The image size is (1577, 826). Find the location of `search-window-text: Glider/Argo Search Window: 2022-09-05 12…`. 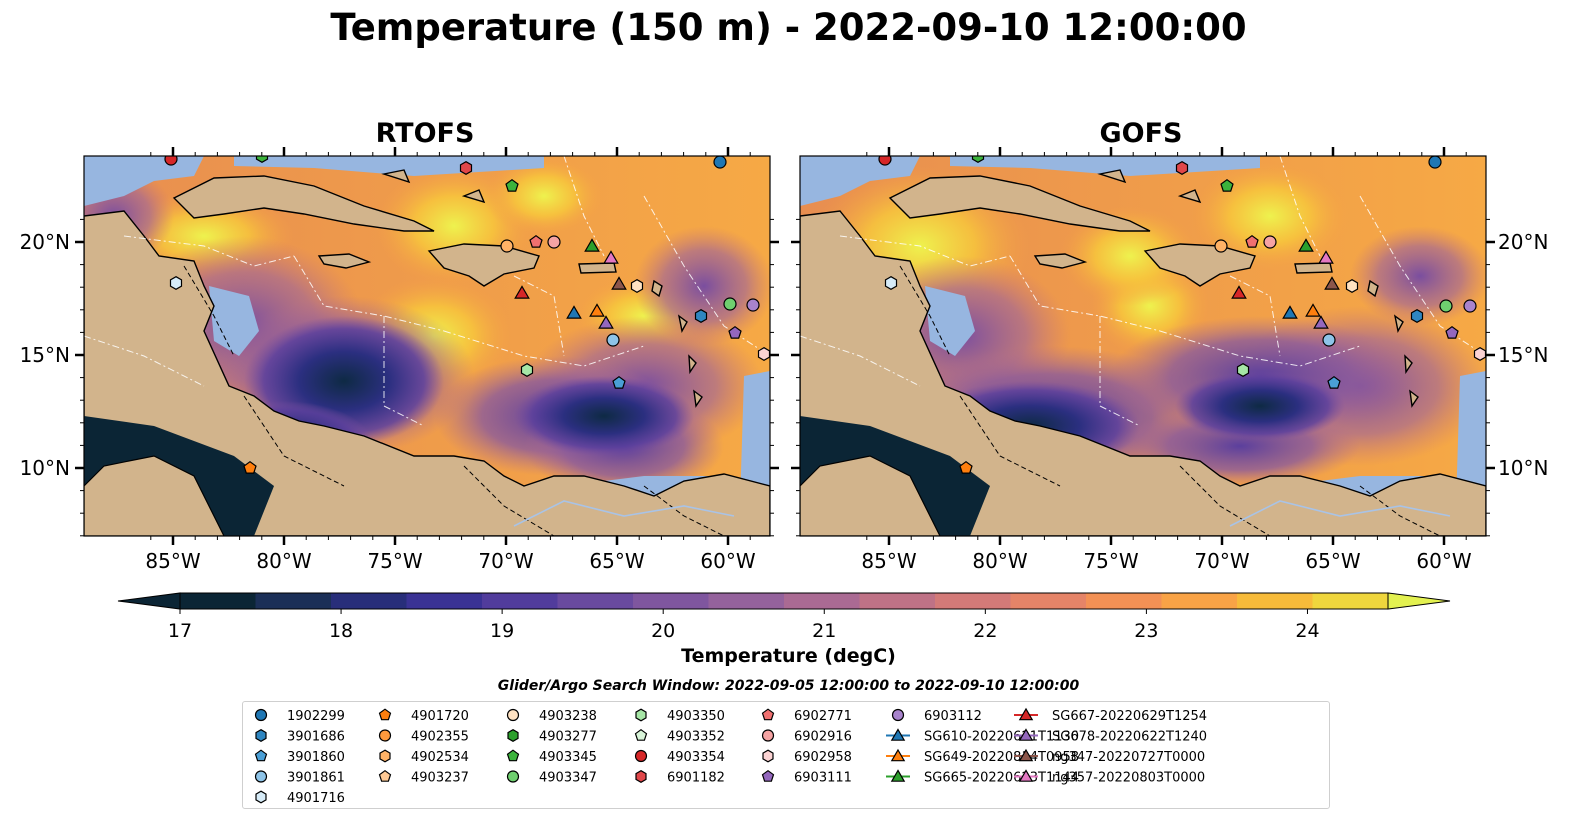

search-window-text: Glider/Argo Search Window: 2022-09-05 12… is located at coordinates (788, 686).